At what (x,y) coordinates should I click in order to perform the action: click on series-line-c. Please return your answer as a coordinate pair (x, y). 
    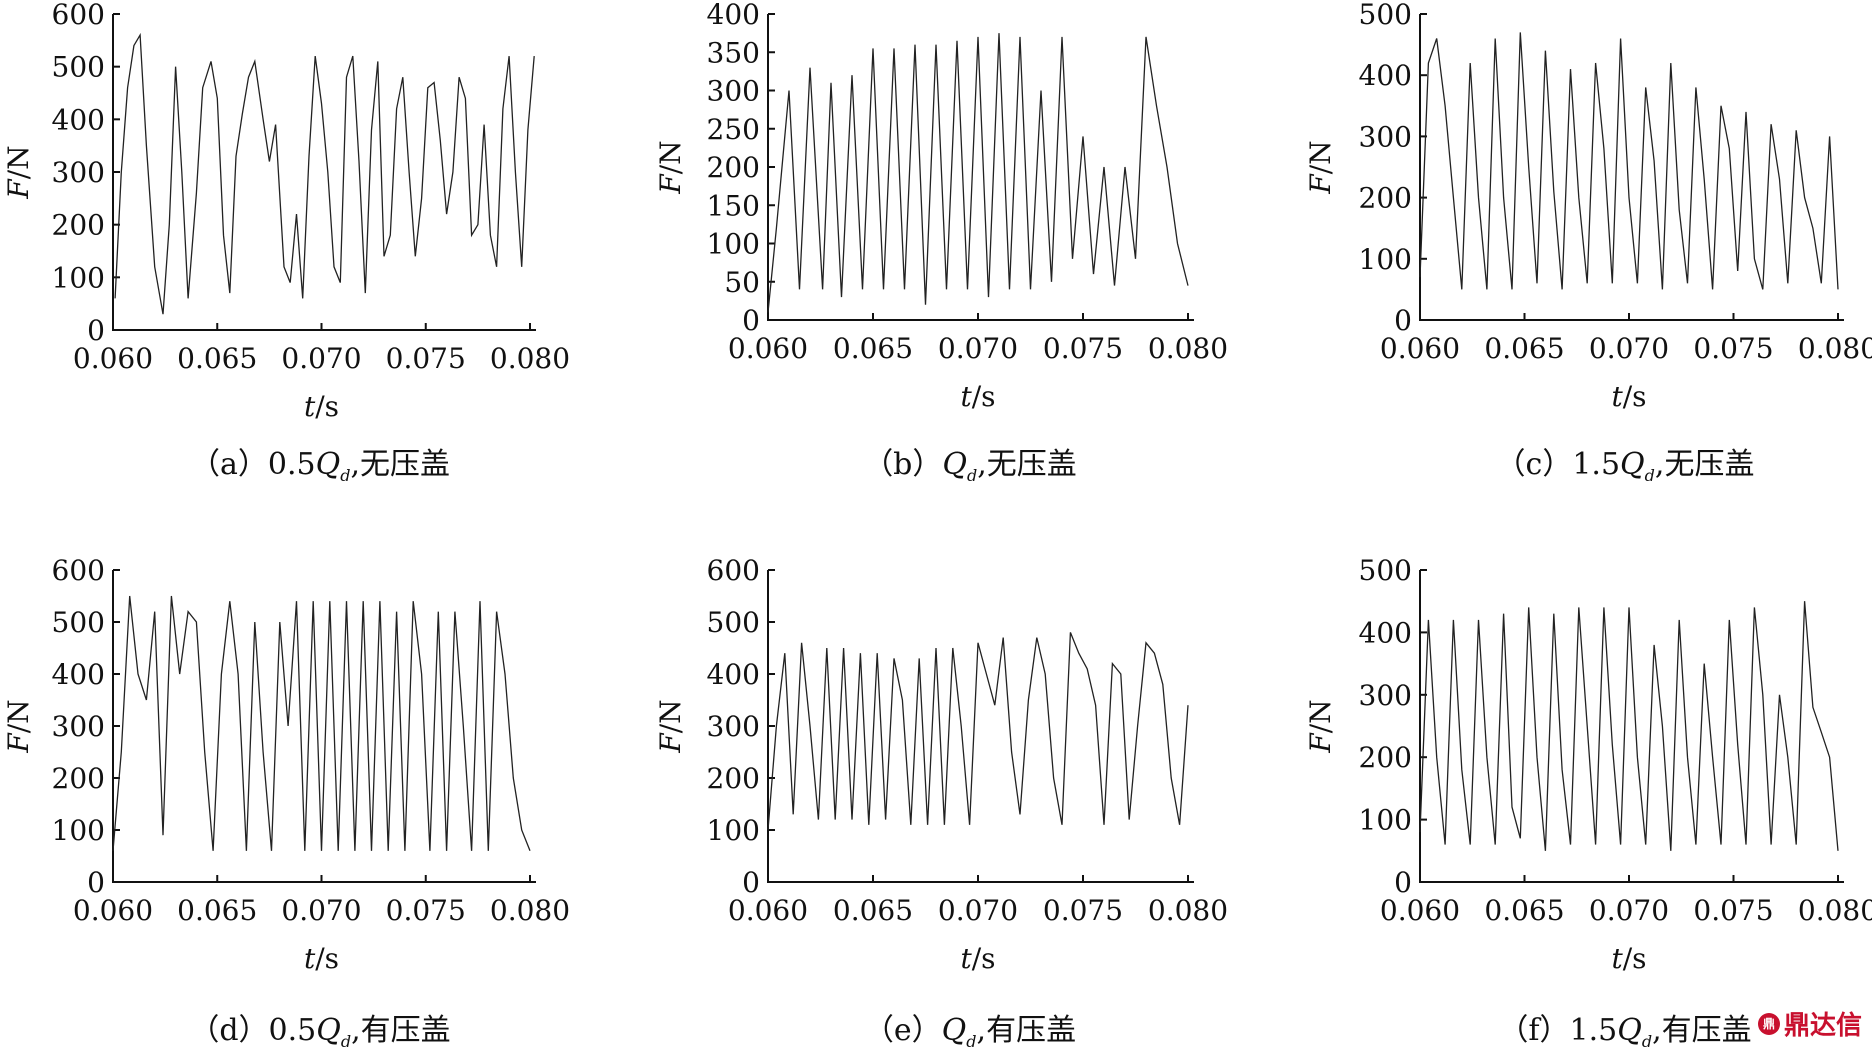
    Looking at the image, I should click on (1629, 161).